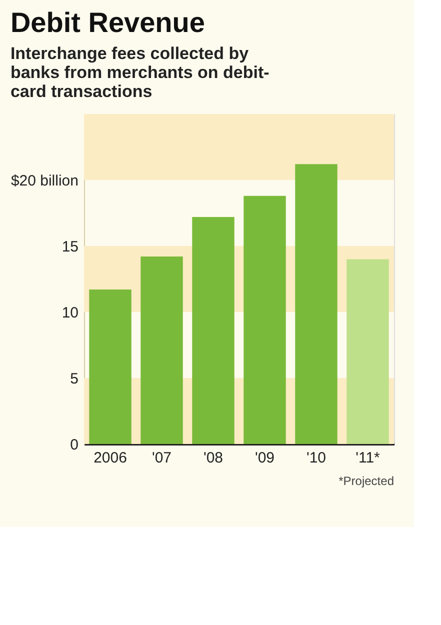 The width and height of the screenshot is (441, 625). Describe the element at coordinates (368, 458) in the screenshot. I see `x-tick-label: '11*` at that location.